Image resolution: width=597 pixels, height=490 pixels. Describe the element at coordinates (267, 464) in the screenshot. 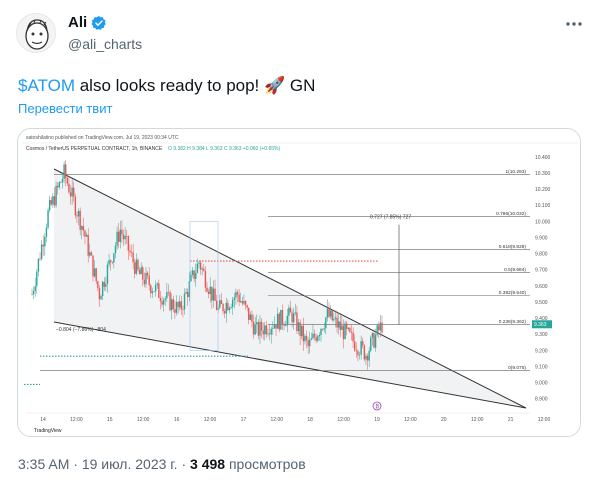

I see `views-label: просмотров` at that location.